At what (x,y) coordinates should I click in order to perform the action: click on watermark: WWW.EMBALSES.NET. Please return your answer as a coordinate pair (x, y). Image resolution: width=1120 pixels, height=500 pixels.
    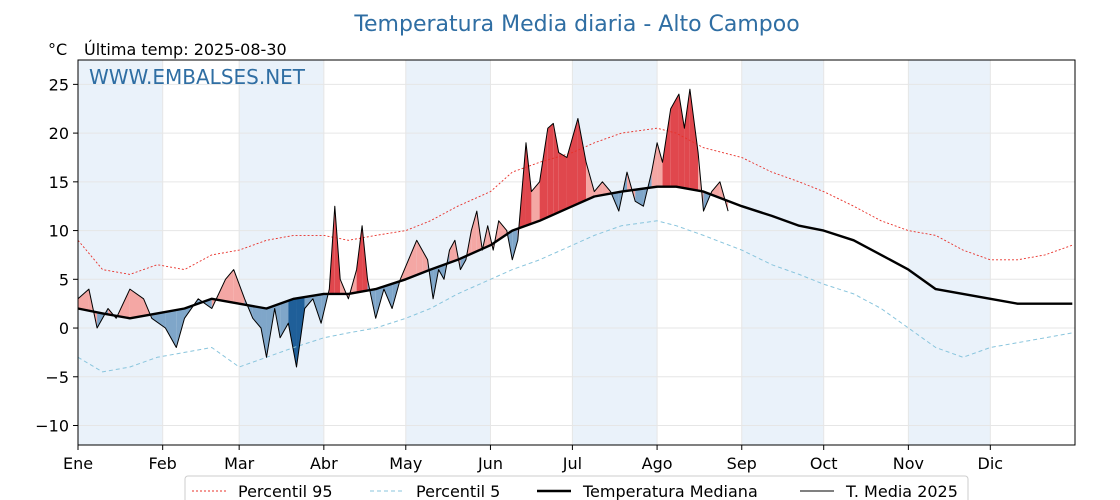
    Looking at the image, I should click on (197, 77).